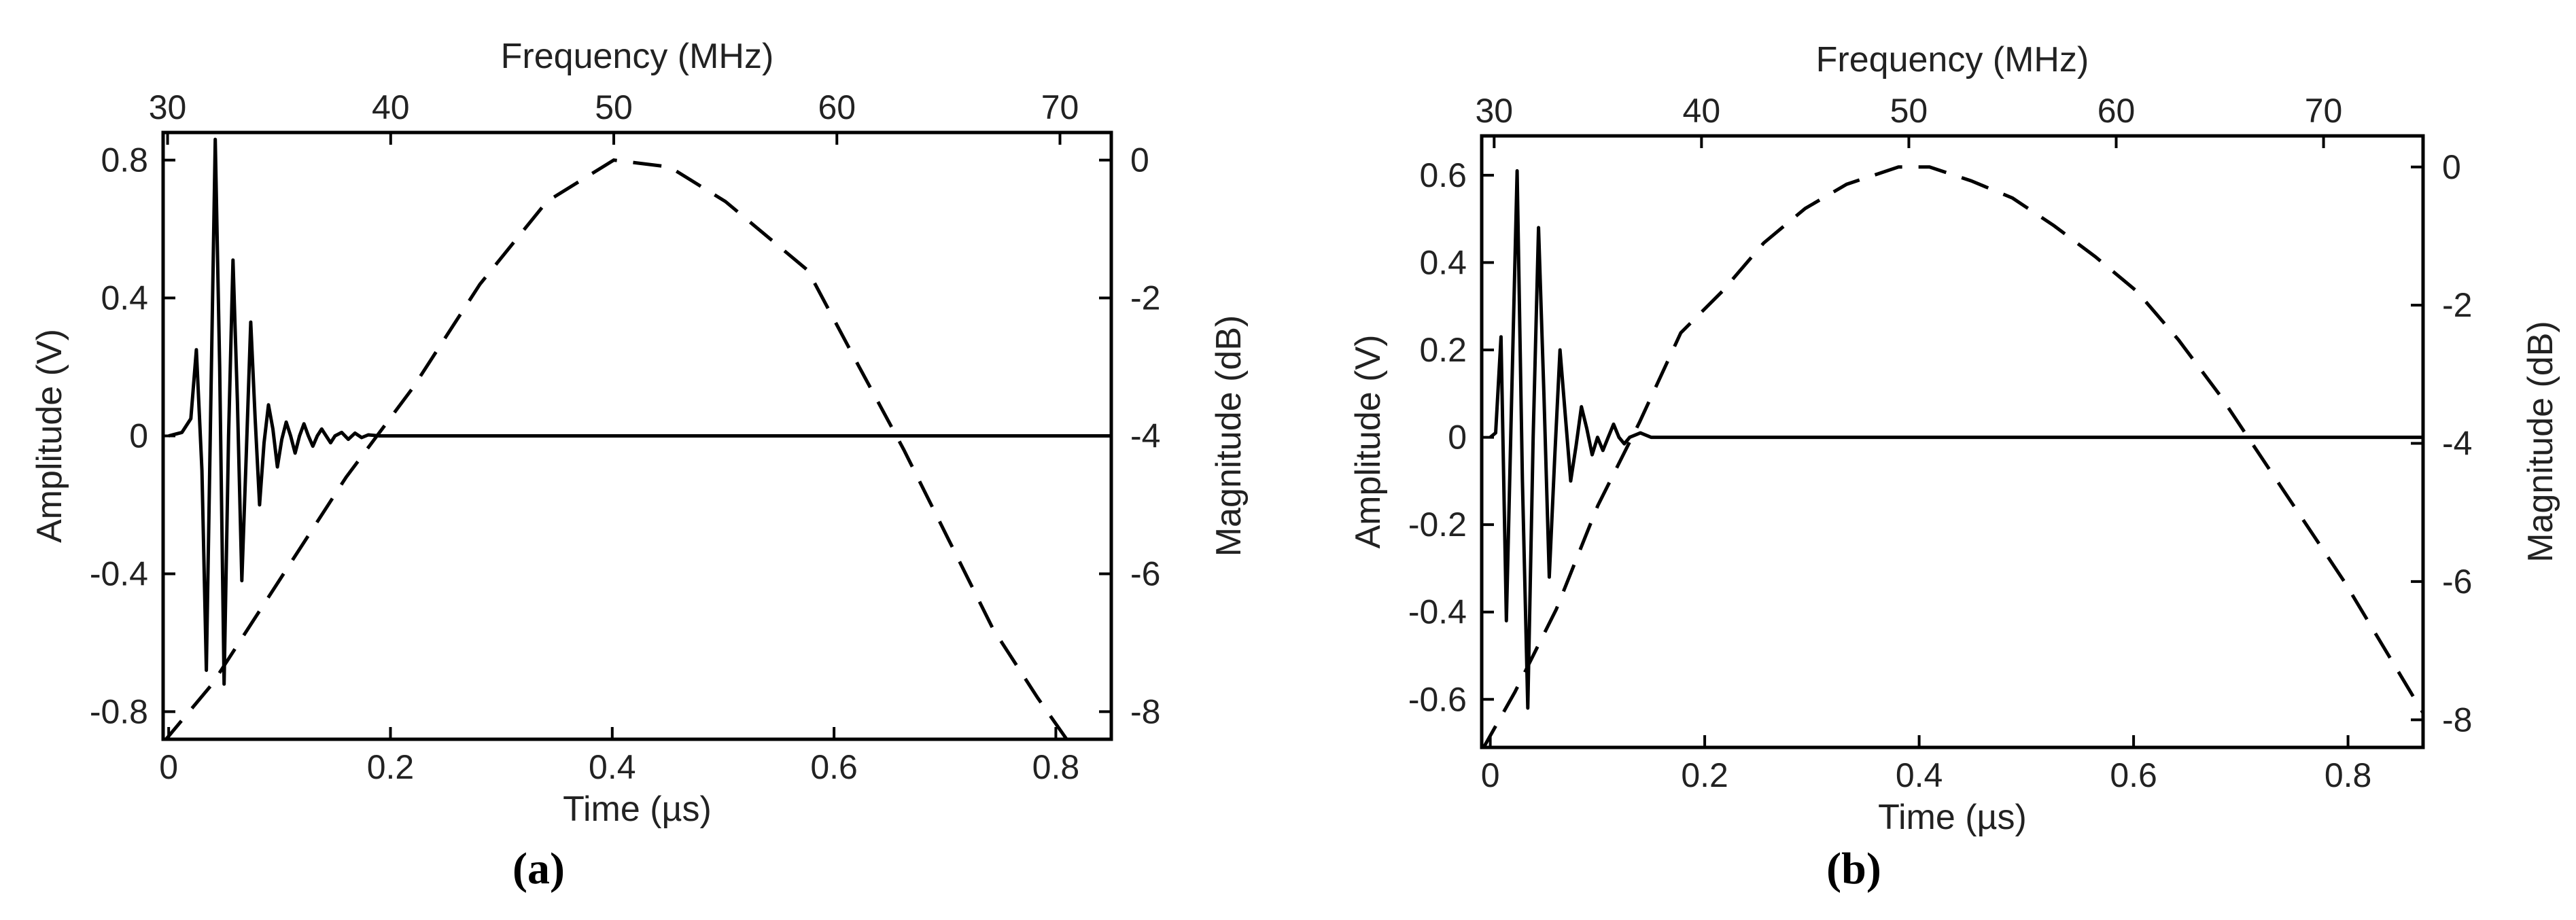  I want to click on y-tick-label: -0.2, so click(1437, 525).